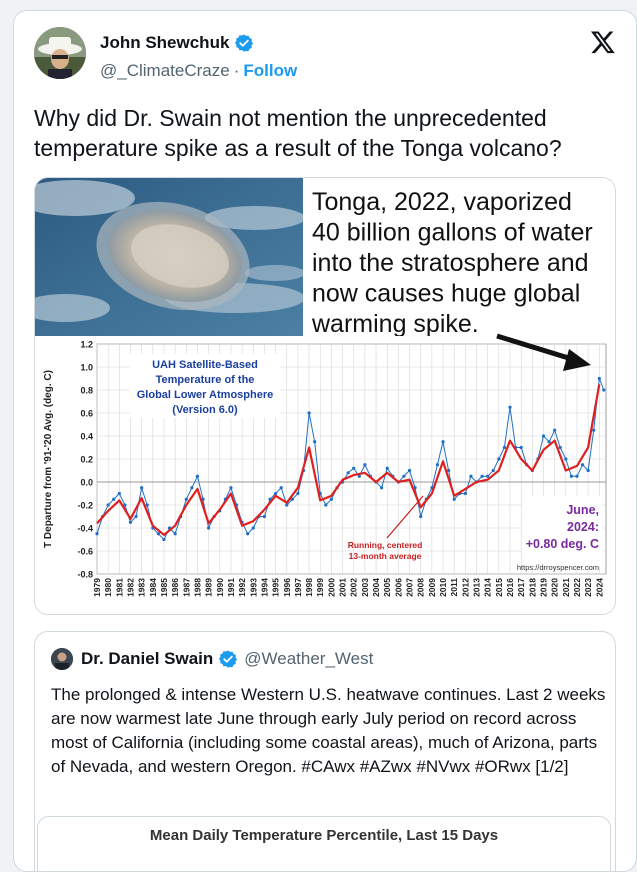 The width and height of the screenshot is (637, 872). Describe the element at coordinates (85, 575) in the screenshot. I see `y-tick-label: -0.8` at that location.